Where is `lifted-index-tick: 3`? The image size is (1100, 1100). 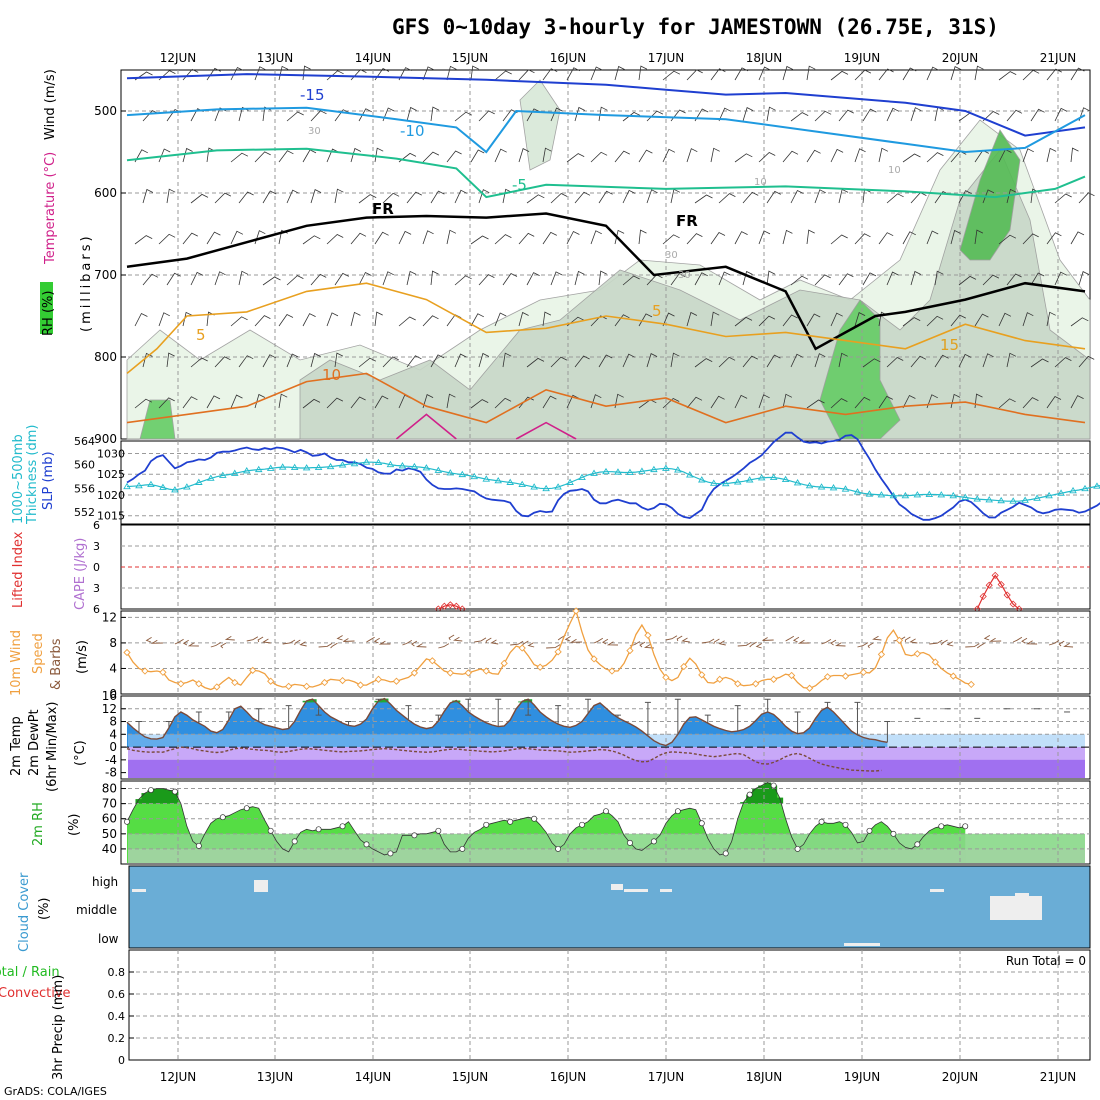
lifted-index-tick: 3 is located at coordinates (96, 588).